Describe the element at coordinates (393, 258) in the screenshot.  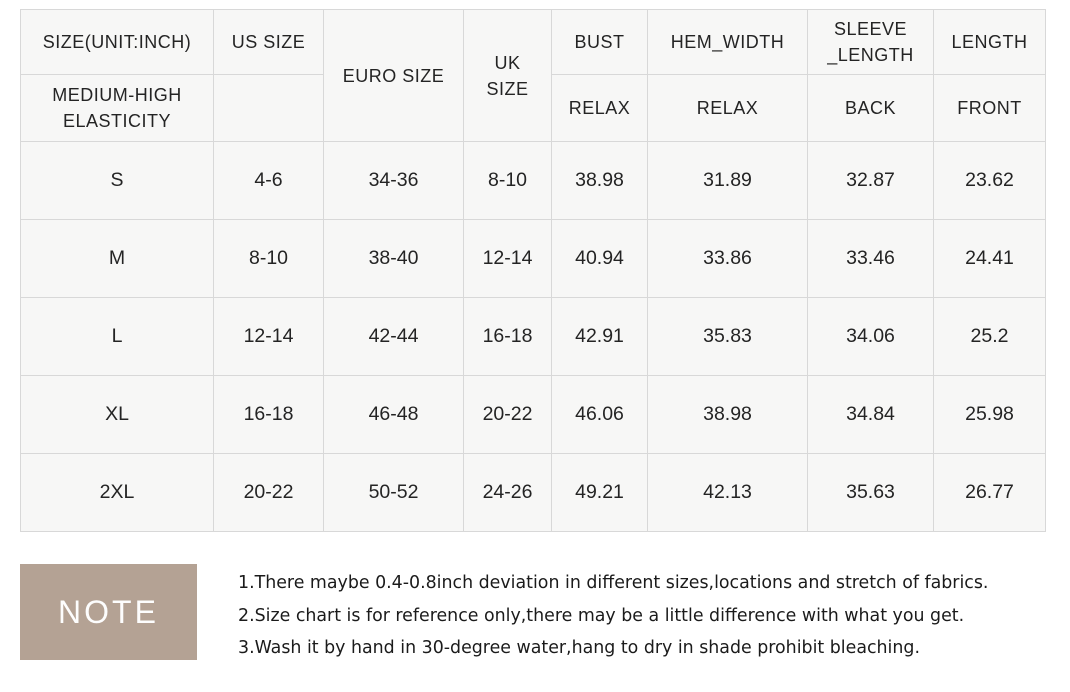
I see `cell-euro-size: 38-40` at that location.